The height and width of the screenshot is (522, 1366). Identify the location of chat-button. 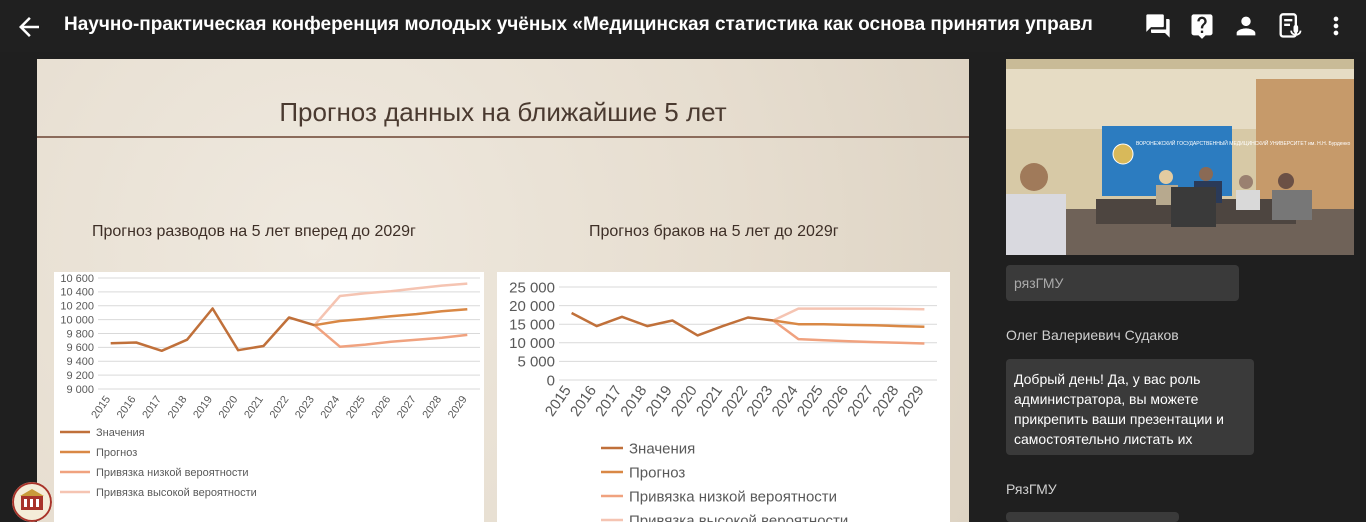
(1158, 26).